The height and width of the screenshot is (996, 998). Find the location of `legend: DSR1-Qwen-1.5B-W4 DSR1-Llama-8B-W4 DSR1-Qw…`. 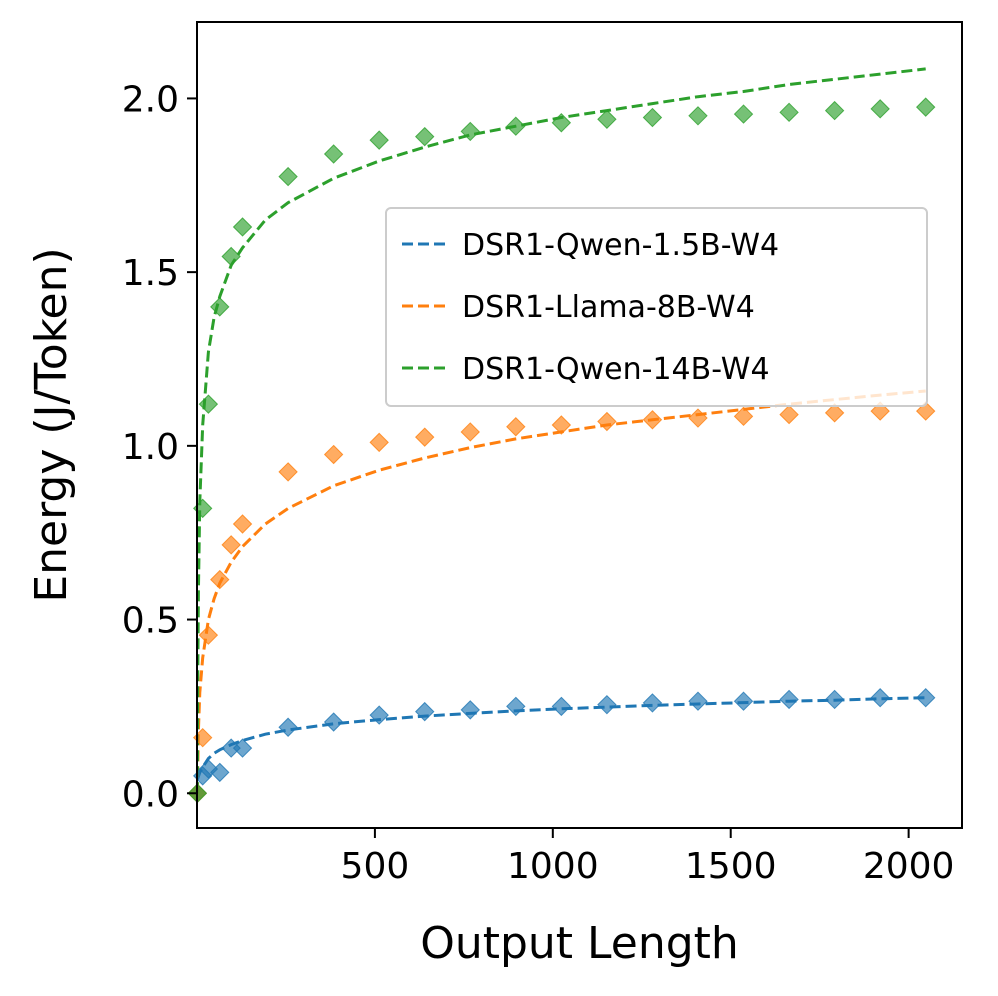

legend: DSR1-Qwen-1.5B-W4 DSR1-Llama-8B-W4 DSR1-Qw… is located at coordinates (656, 307).